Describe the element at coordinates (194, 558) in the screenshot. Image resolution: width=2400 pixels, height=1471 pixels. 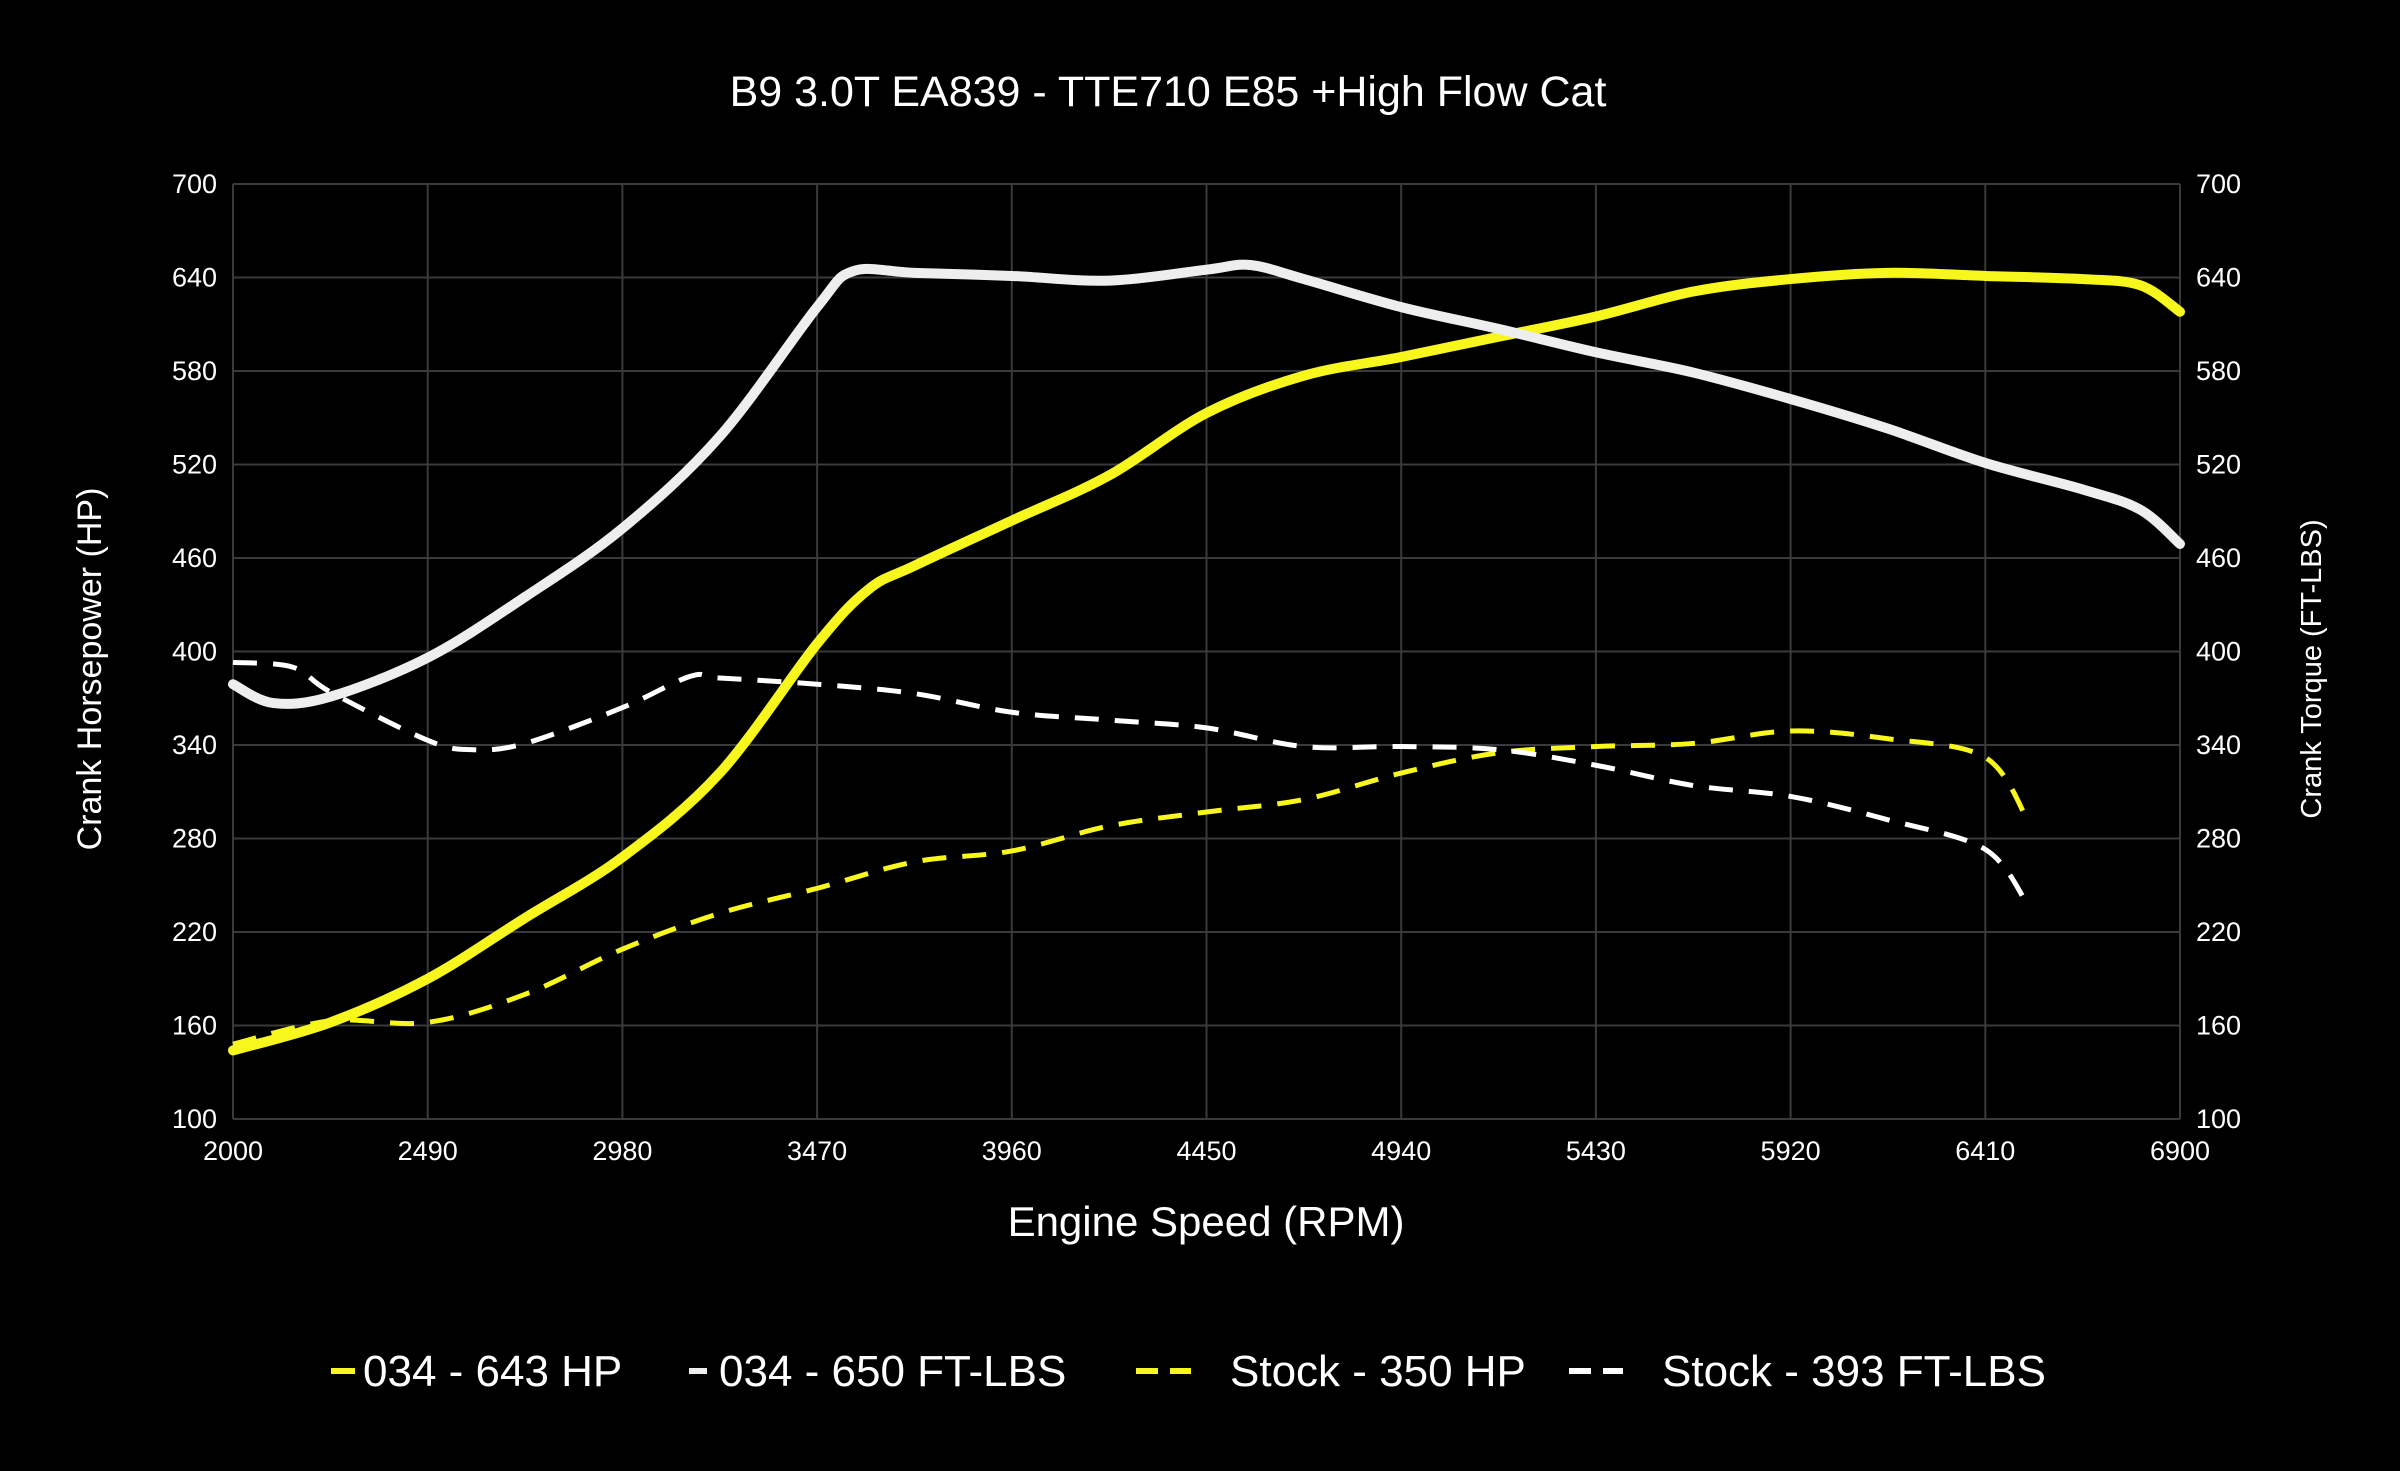
I see `y-tick-label-left: 460` at that location.